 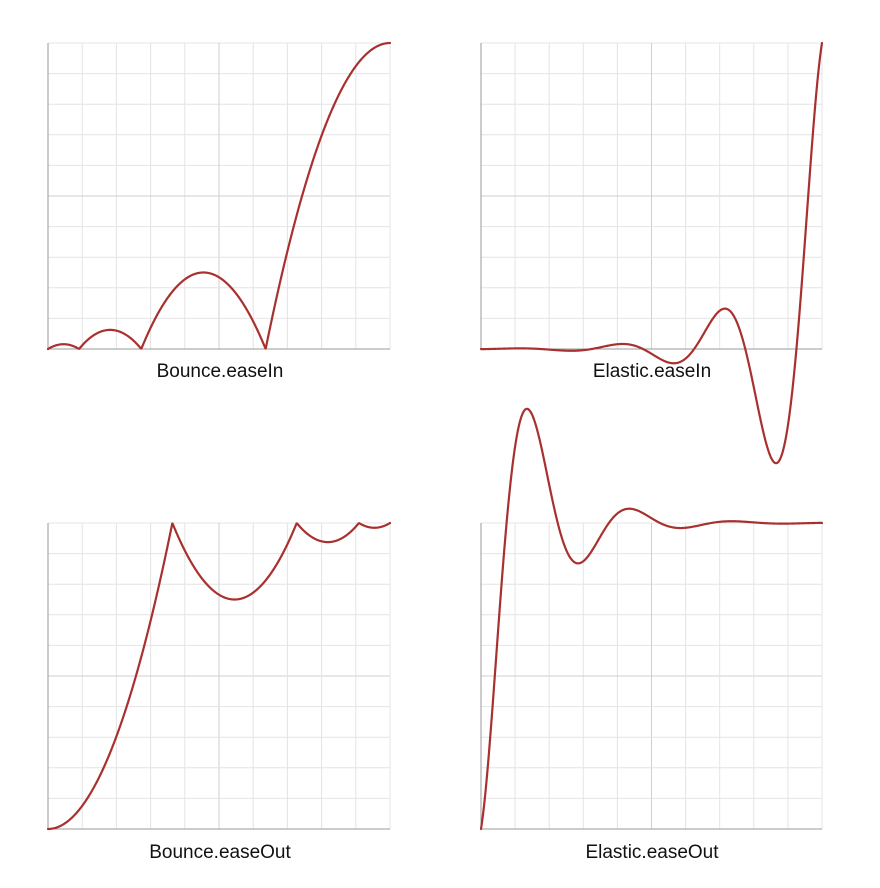 What do you see at coordinates (220, 371) in the screenshot?
I see `bounce-ease-in-title: Bounce.easeIn` at bounding box center [220, 371].